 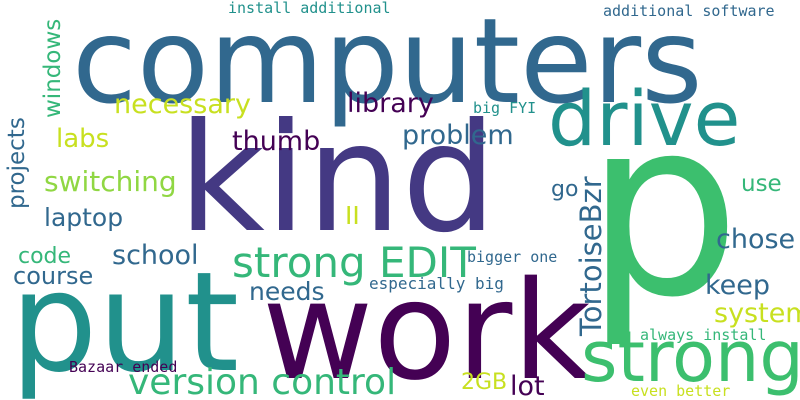 I want to click on word-bigger-one: bigger one, so click(x=512, y=257).